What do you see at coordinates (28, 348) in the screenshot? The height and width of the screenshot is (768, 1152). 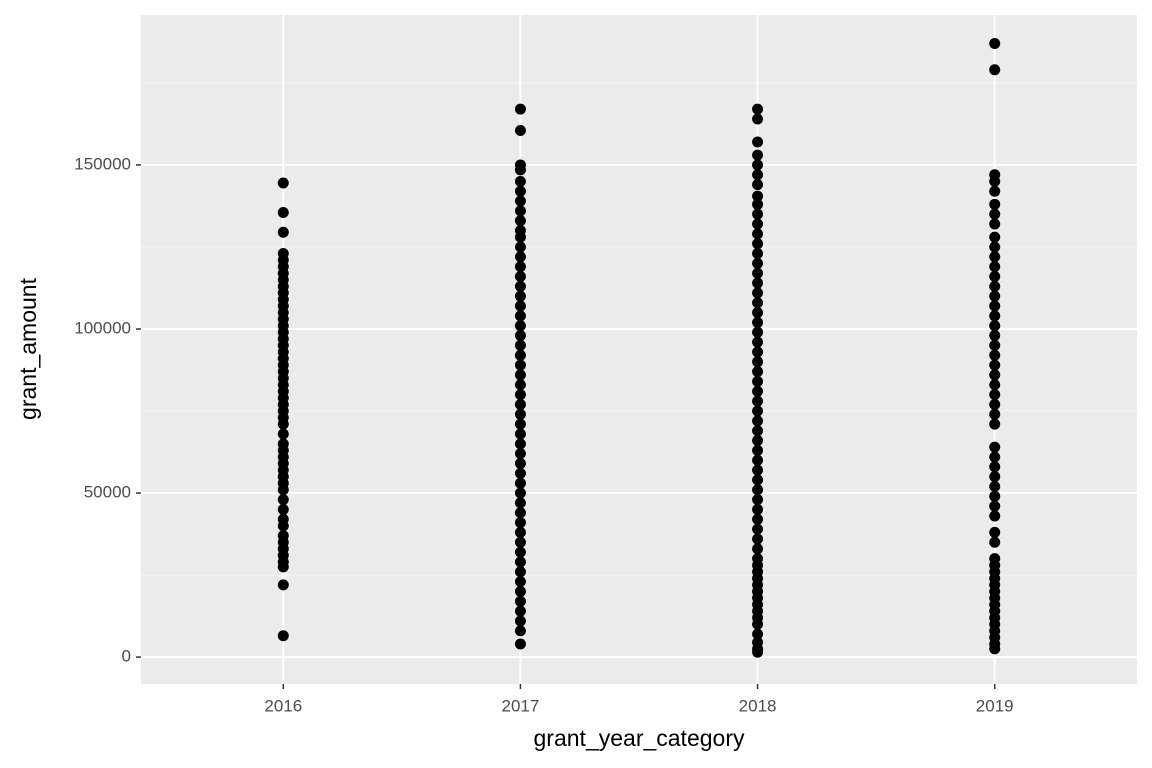 I see `y-axis-title: grant_amount` at bounding box center [28, 348].